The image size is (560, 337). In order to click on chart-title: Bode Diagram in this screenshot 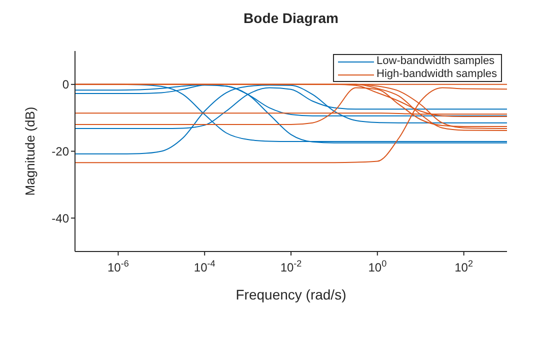, I will do `click(291, 18)`.